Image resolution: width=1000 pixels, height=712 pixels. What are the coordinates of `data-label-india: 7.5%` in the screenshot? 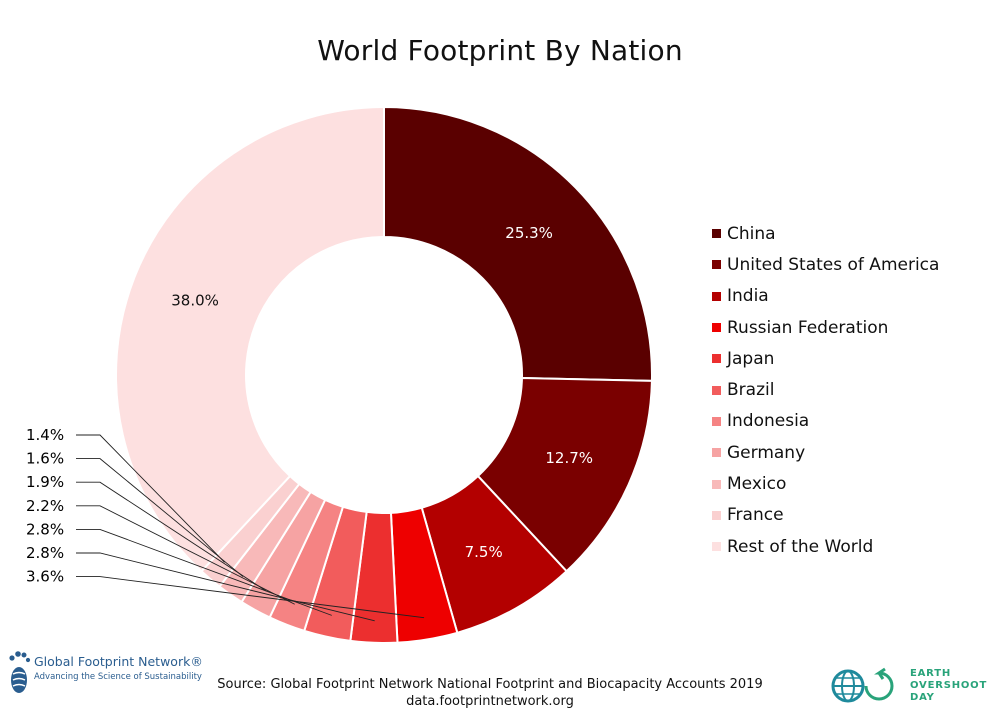 It's located at (484, 552).